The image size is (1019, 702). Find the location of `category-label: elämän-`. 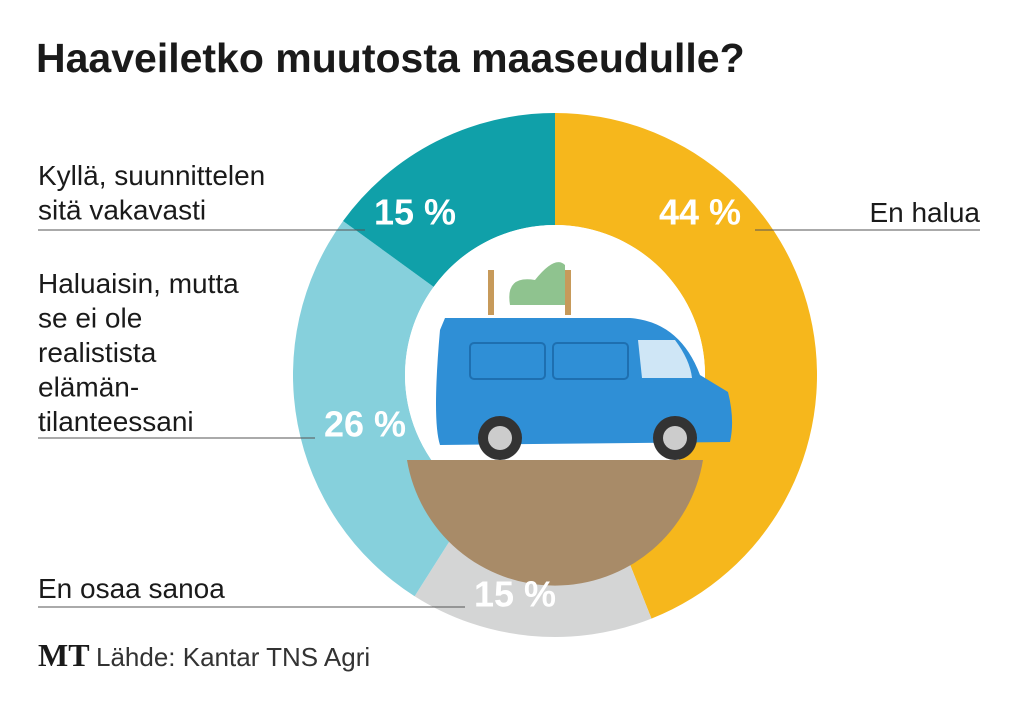

category-label: elämän- is located at coordinates (88, 387).